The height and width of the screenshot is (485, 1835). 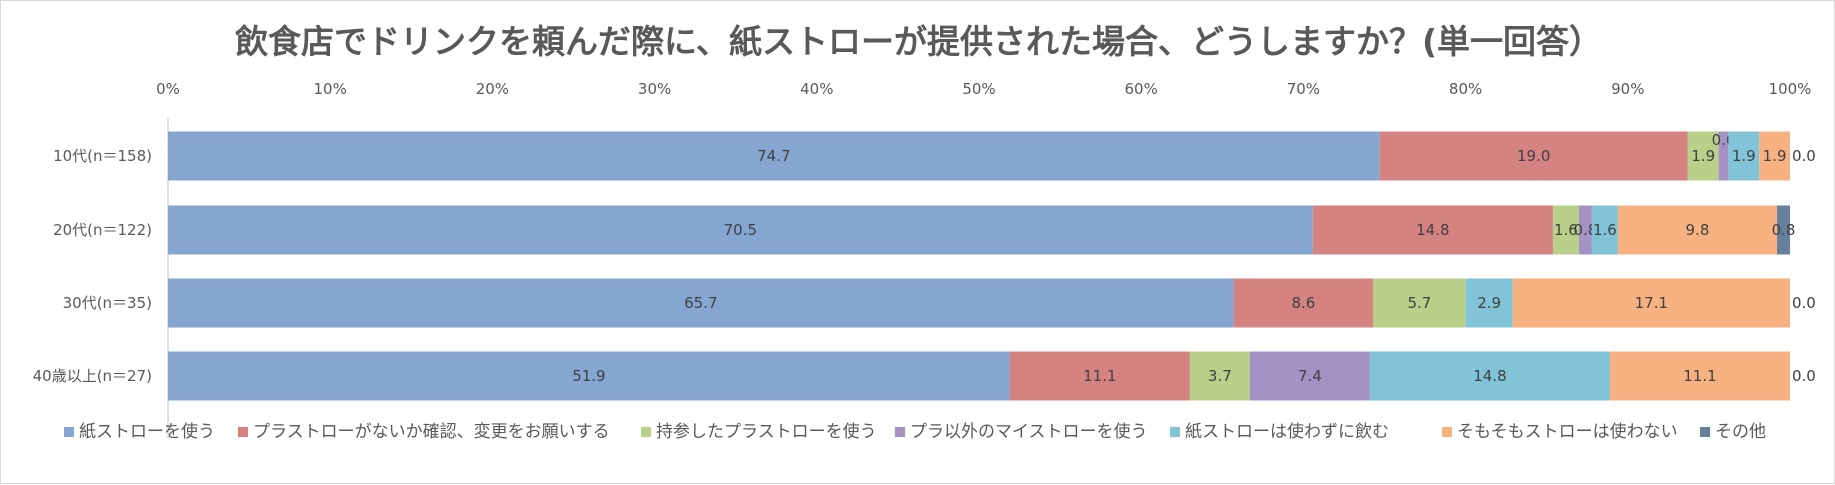 I want to click on data-label: 5.7, so click(x=1419, y=303).